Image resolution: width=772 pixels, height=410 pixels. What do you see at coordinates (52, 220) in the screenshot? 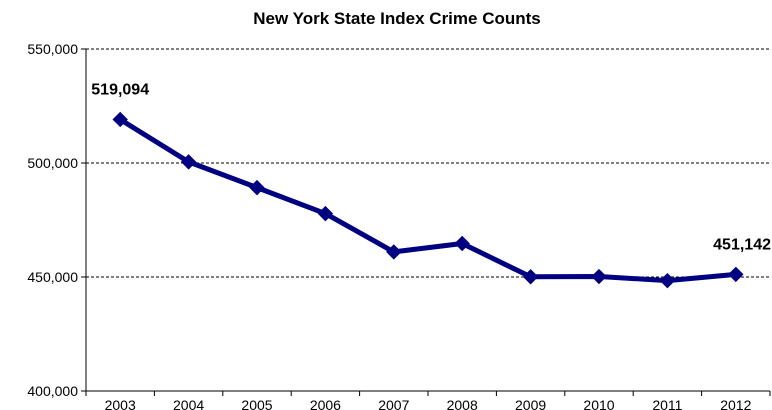
I see `y-axis-tick-labels: 400,000 450,000 500,000 550,000` at bounding box center [52, 220].